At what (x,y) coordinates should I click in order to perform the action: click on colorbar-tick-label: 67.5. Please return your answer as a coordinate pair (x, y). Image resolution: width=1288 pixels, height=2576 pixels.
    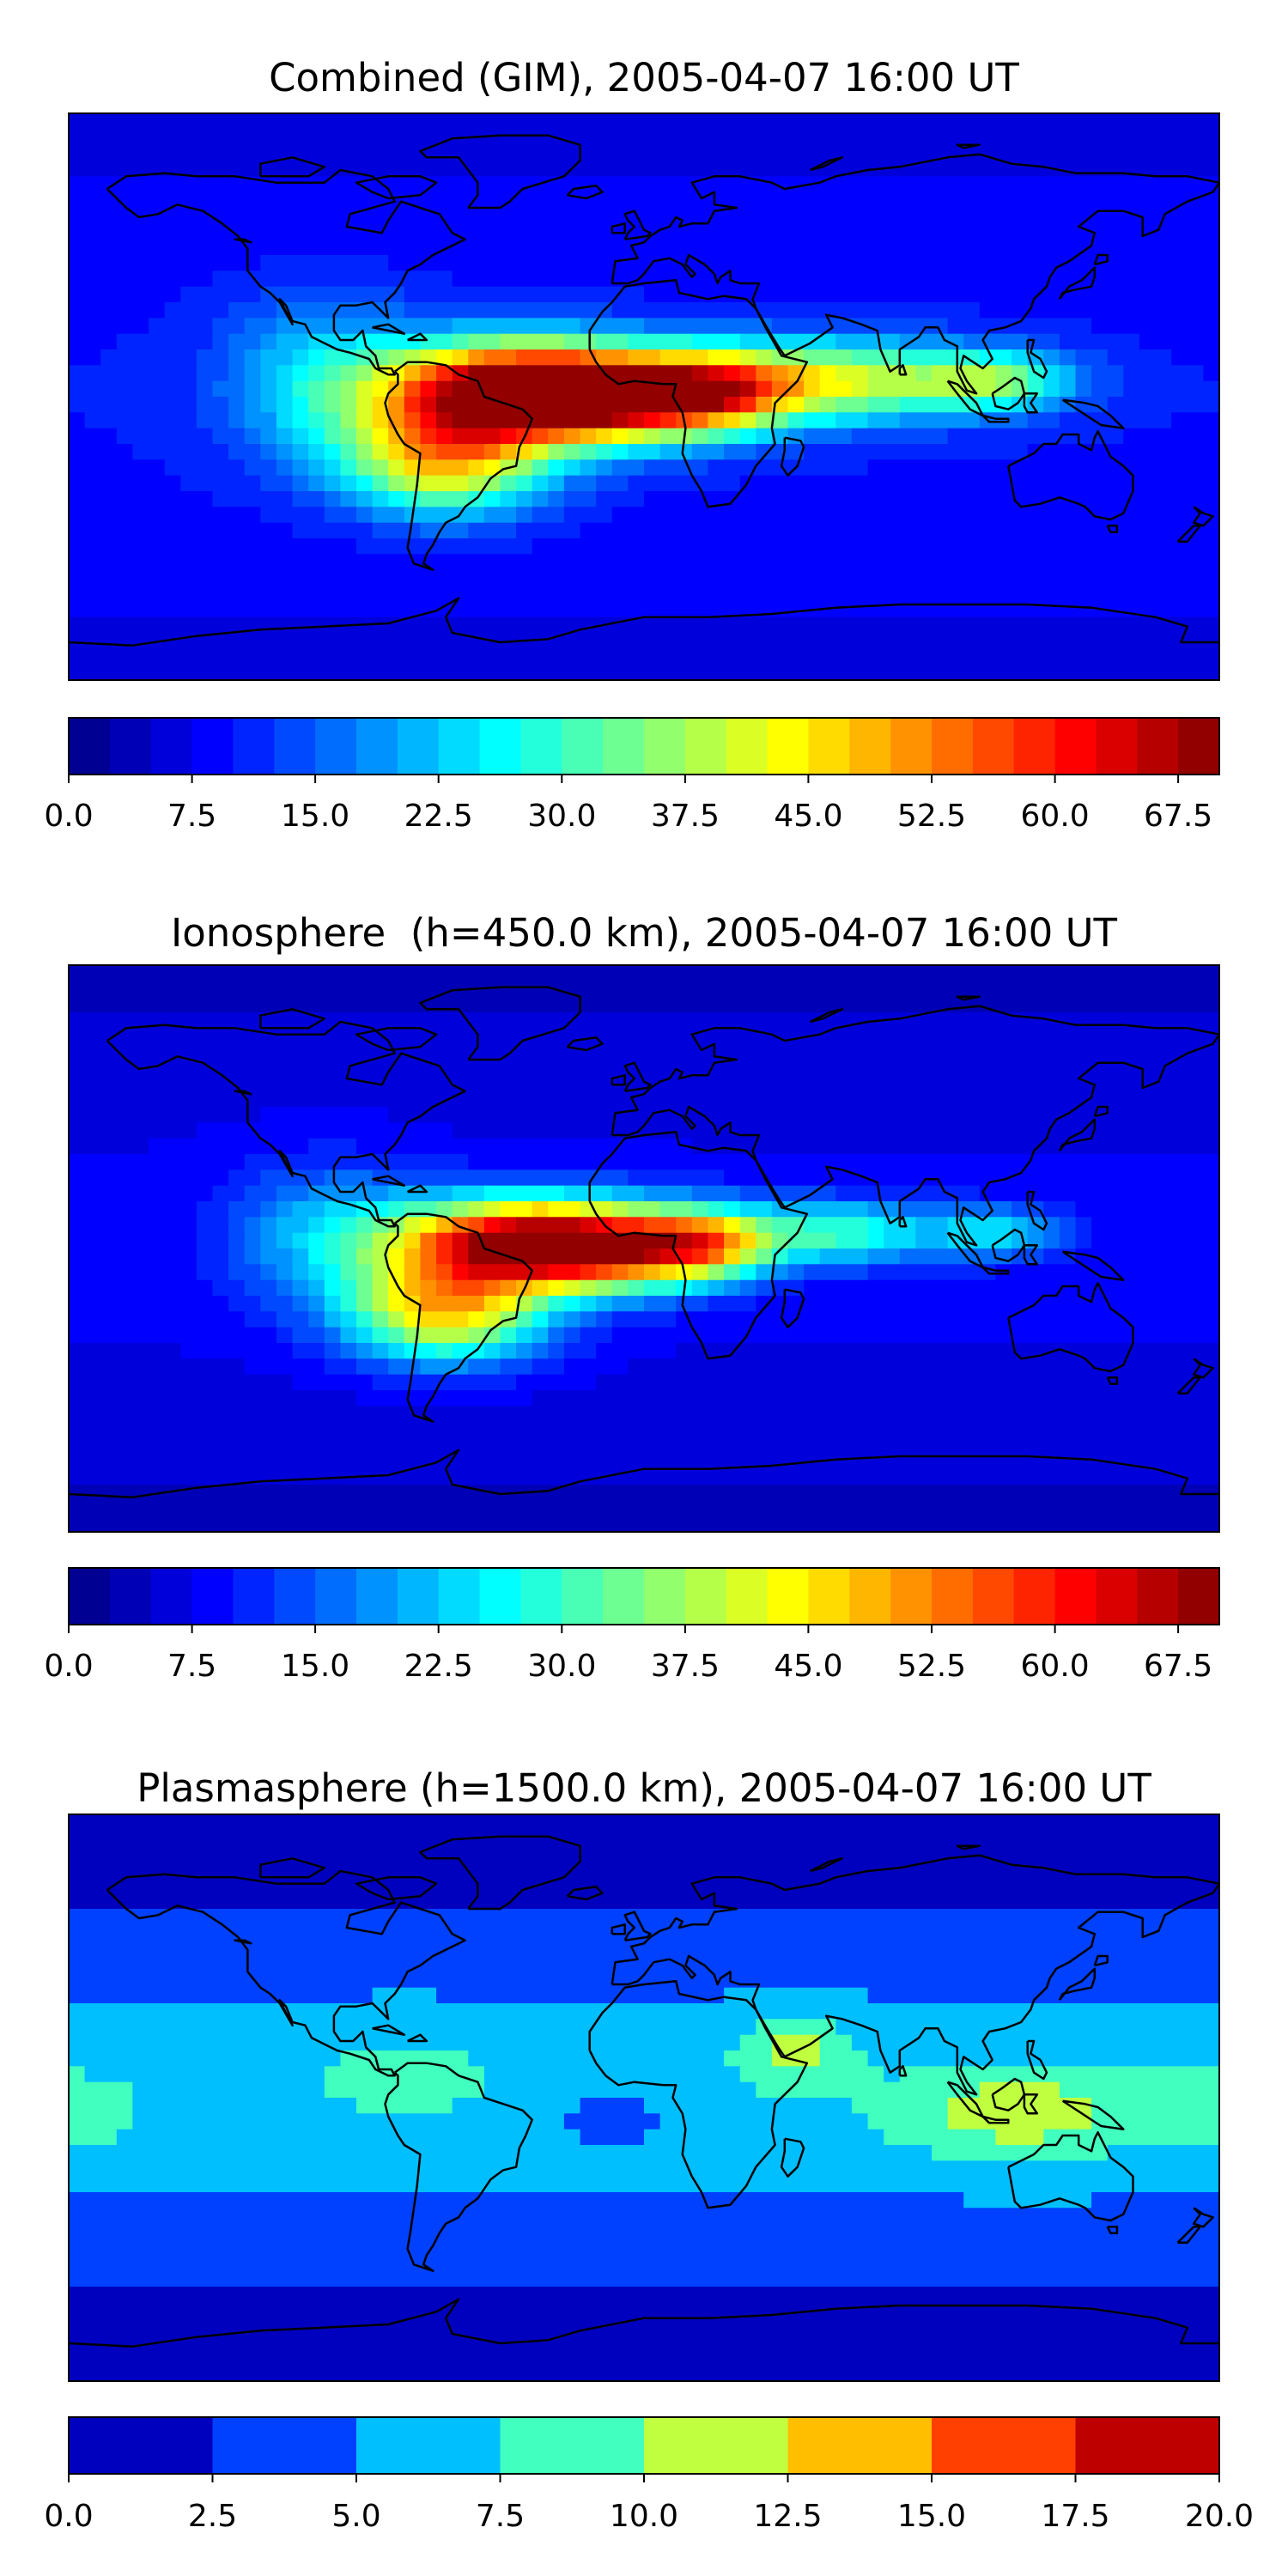
    Looking at the image, I should click on (1178, 1667).